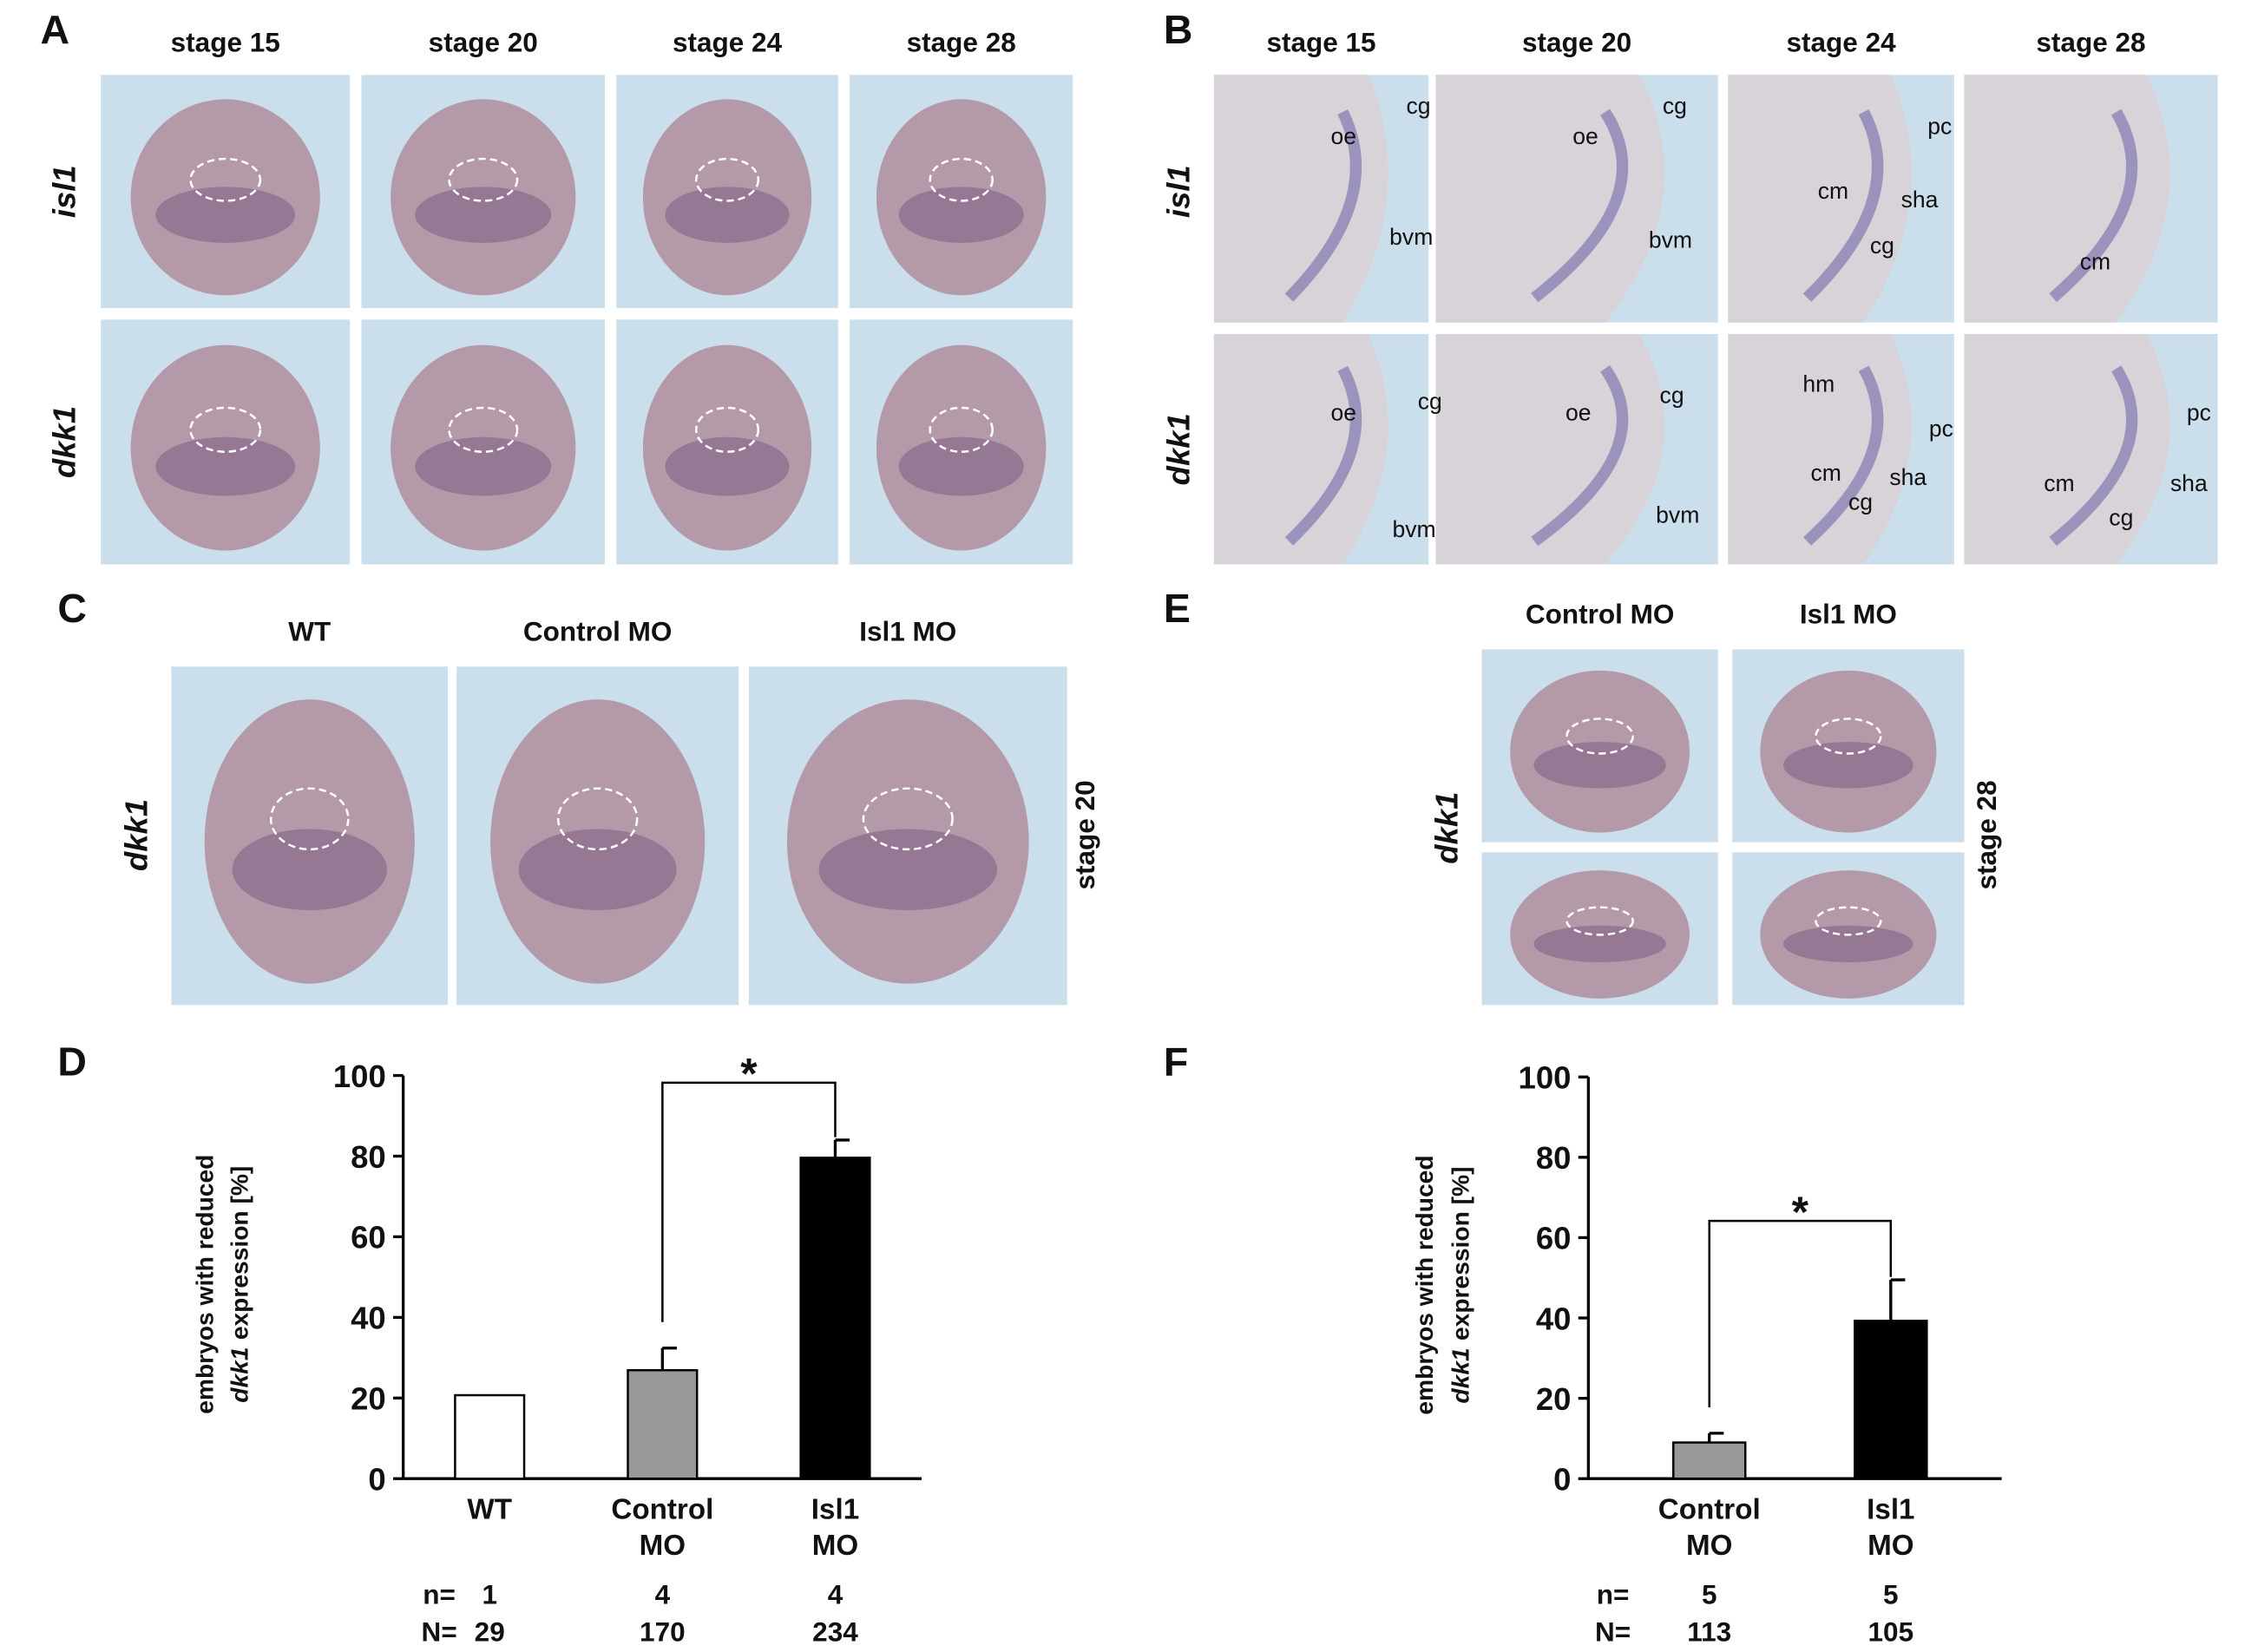 This screenshot has height=1652, width=2258. Describe the element at coordinates (1430, 401) in the screenshot. I see `annotation: cg` at that location.